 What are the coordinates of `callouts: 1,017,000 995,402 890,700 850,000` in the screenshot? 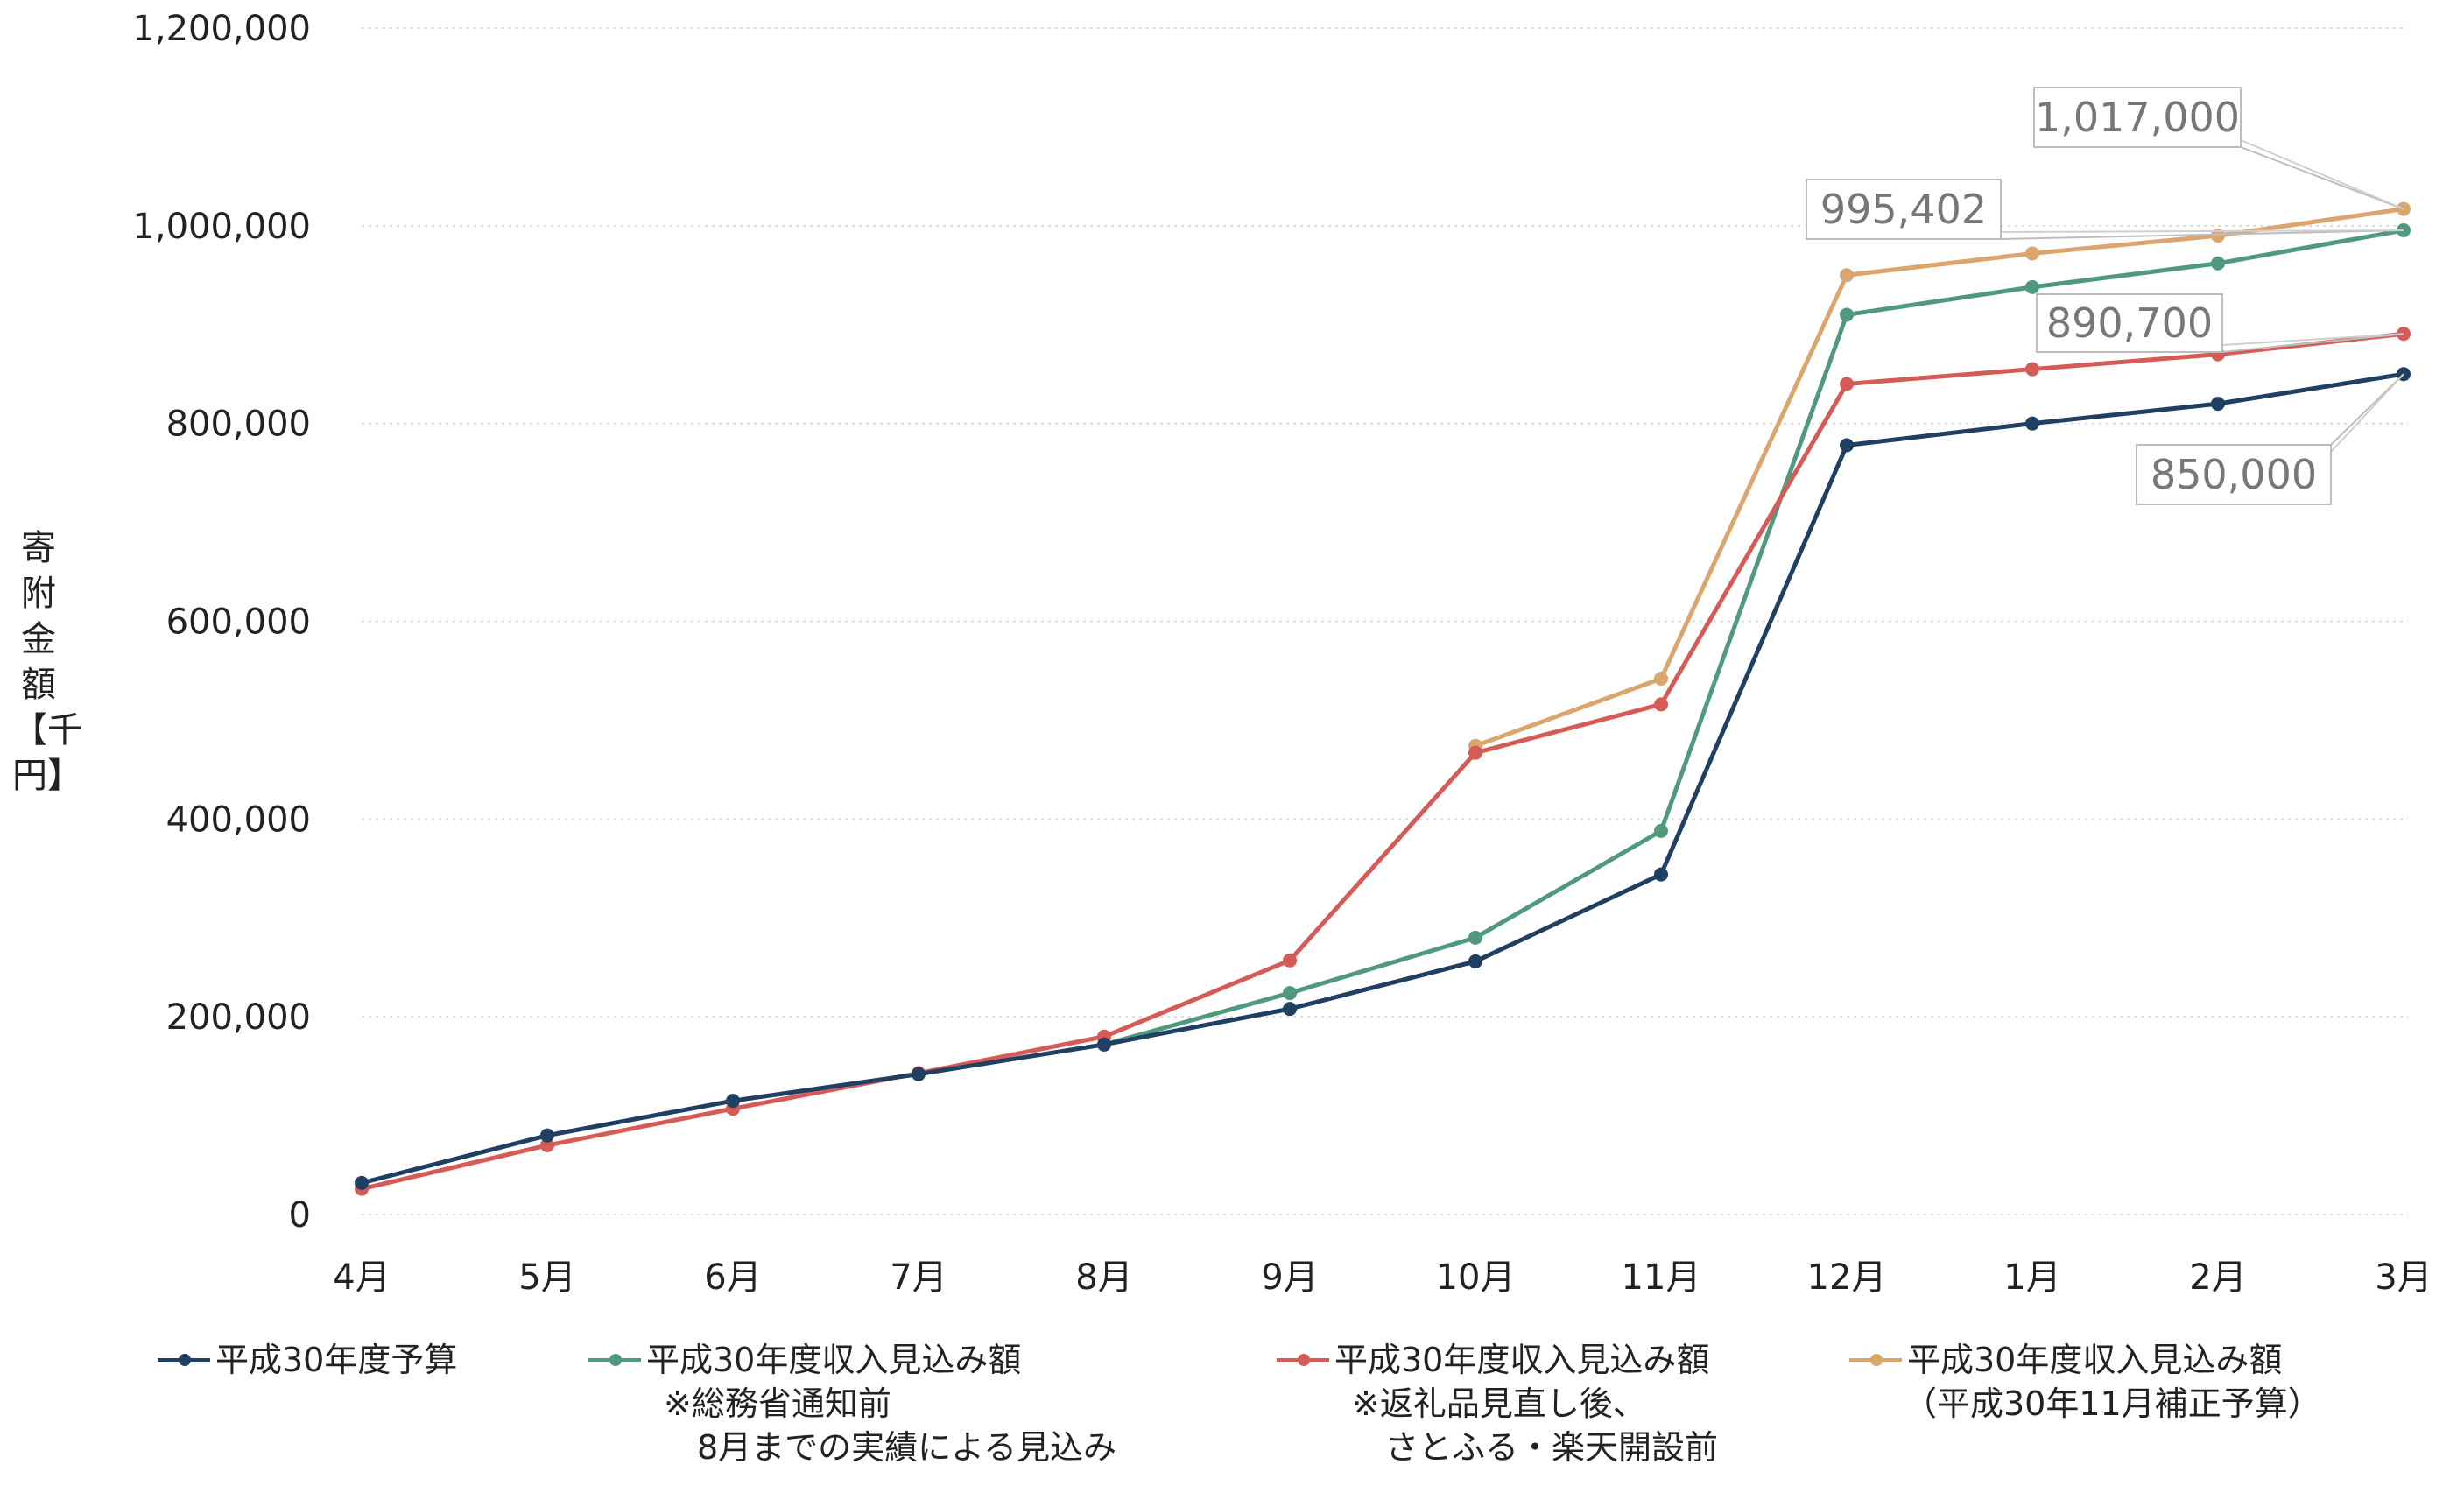 It's located at (2105, 296).